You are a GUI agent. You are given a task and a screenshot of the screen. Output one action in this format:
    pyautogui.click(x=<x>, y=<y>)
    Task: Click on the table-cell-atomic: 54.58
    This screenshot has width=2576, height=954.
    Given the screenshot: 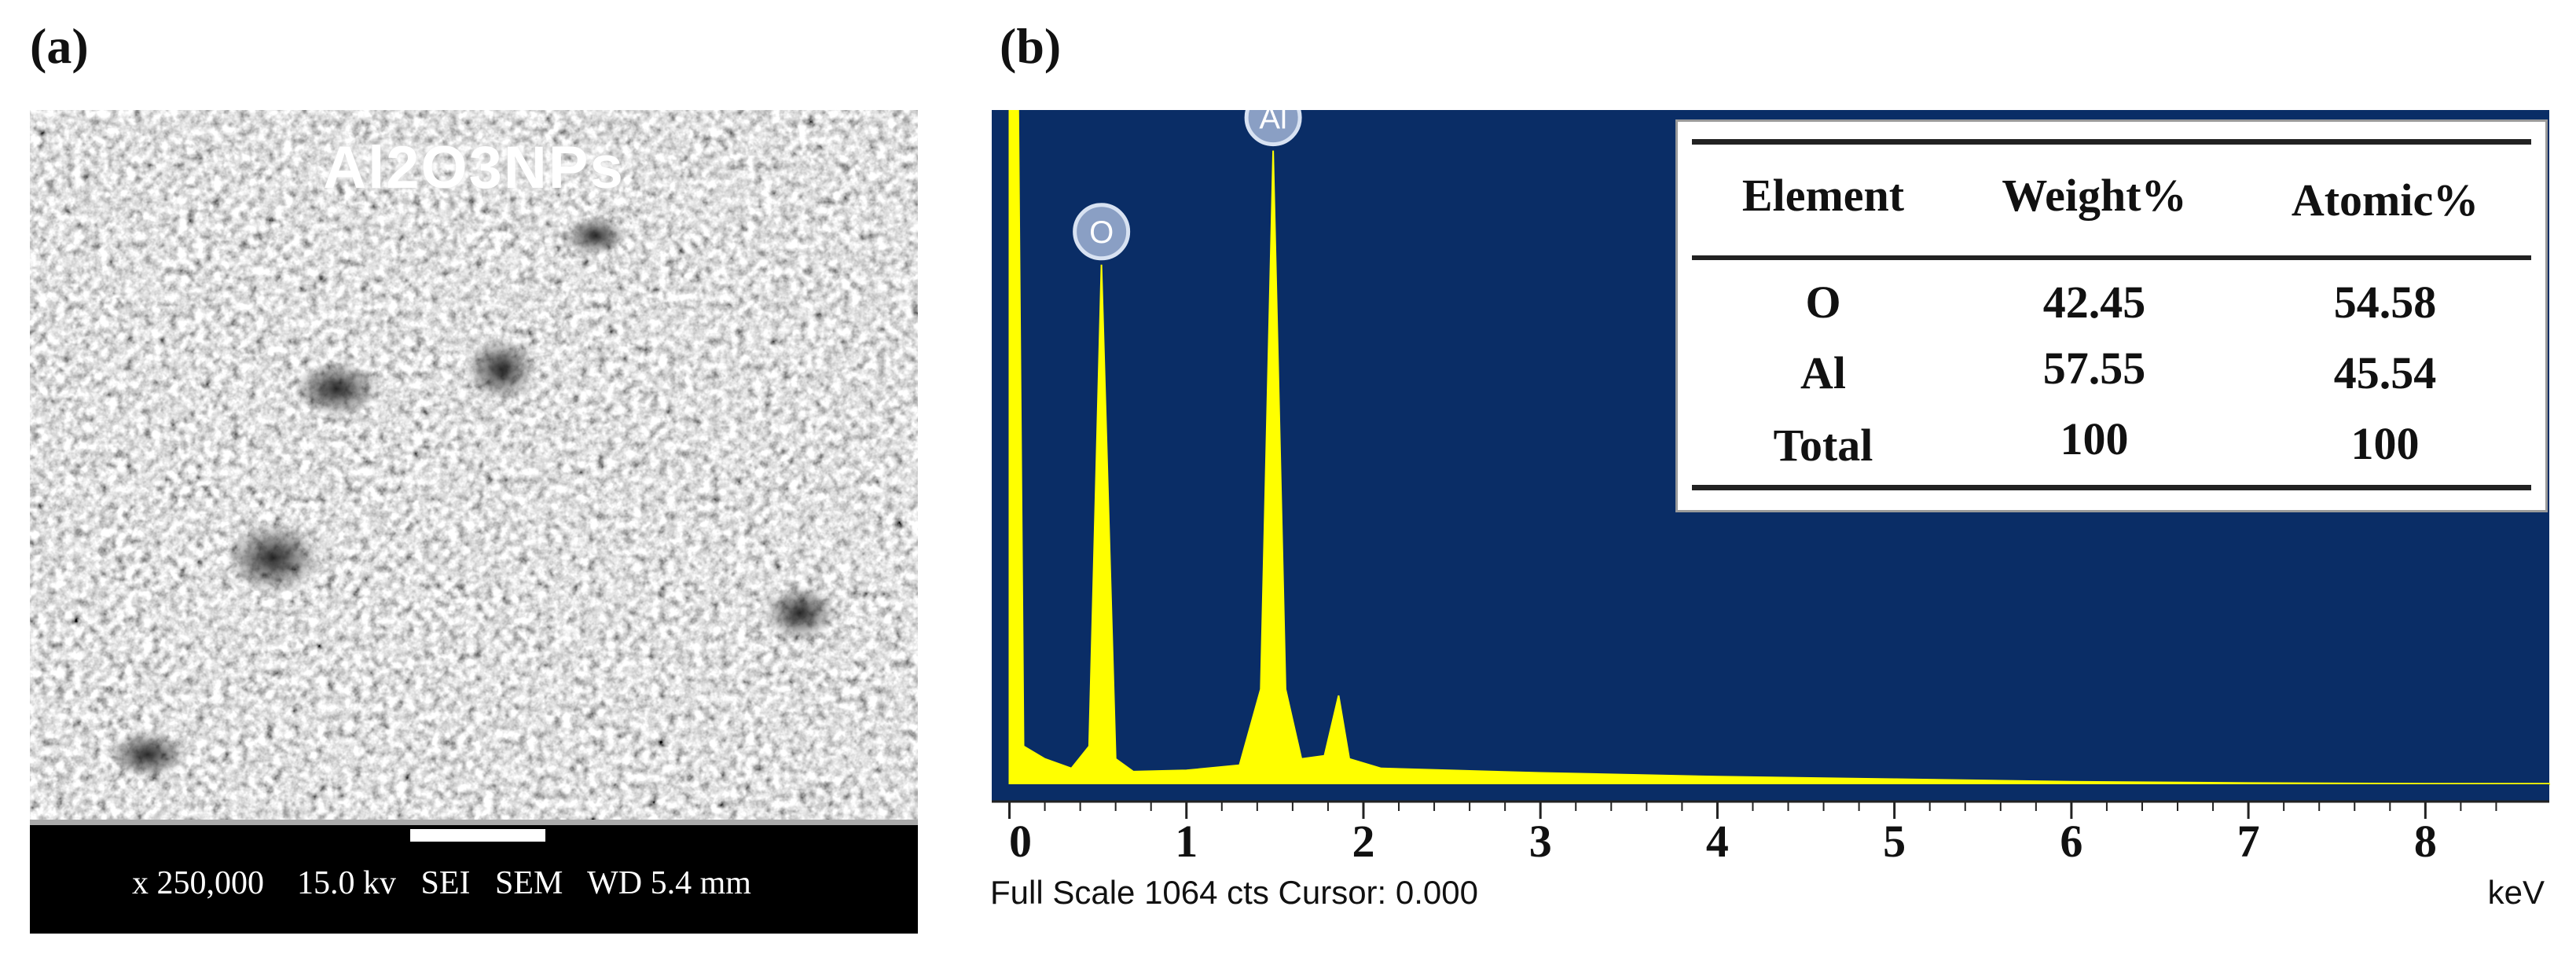 What is the action you would take?
    pyautogui.click(x=2385, y=302)
    